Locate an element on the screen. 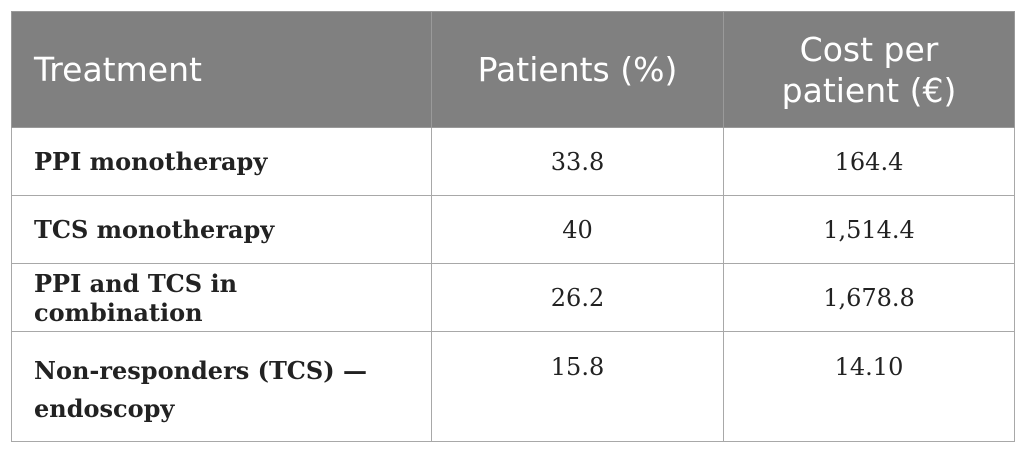  table-row: PPI and TCS in combination 26.2 1,678.8 is located at coordinates (513, 297).